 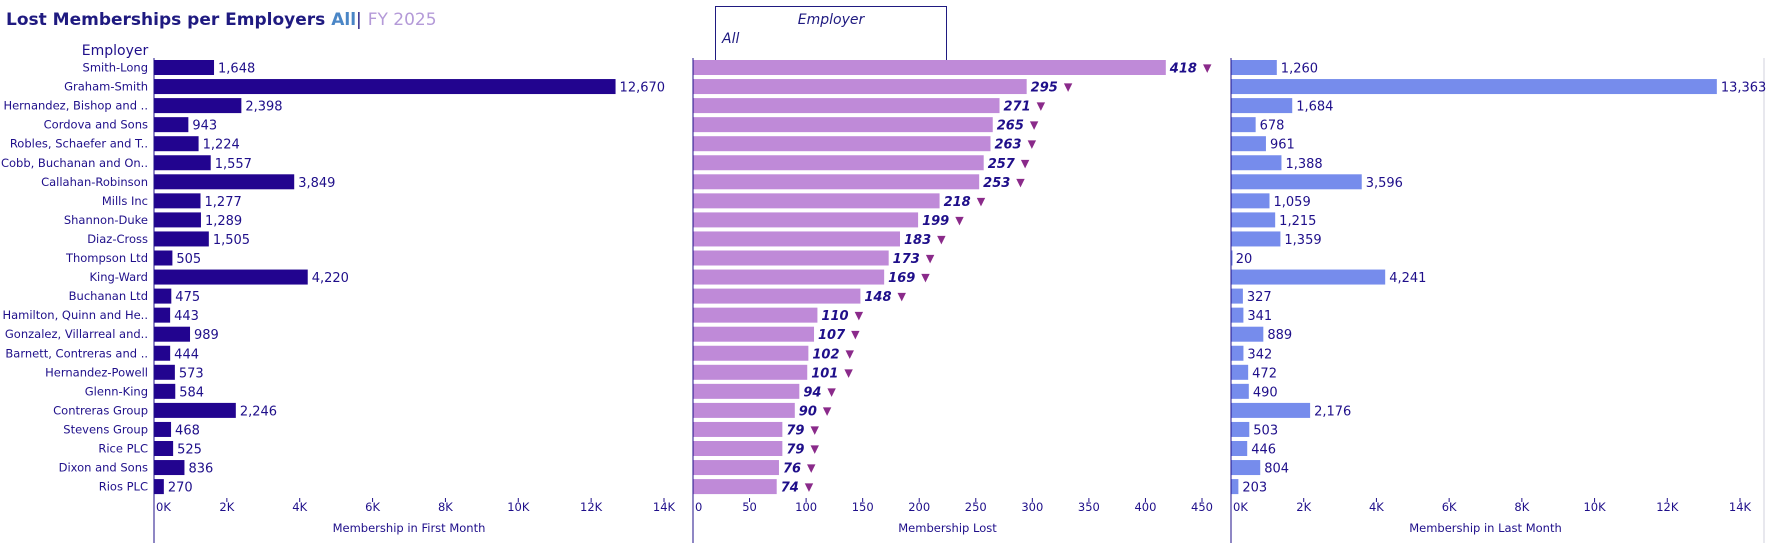 I want to click on axis-title: Membership Lost, so click(x=947, y=528).